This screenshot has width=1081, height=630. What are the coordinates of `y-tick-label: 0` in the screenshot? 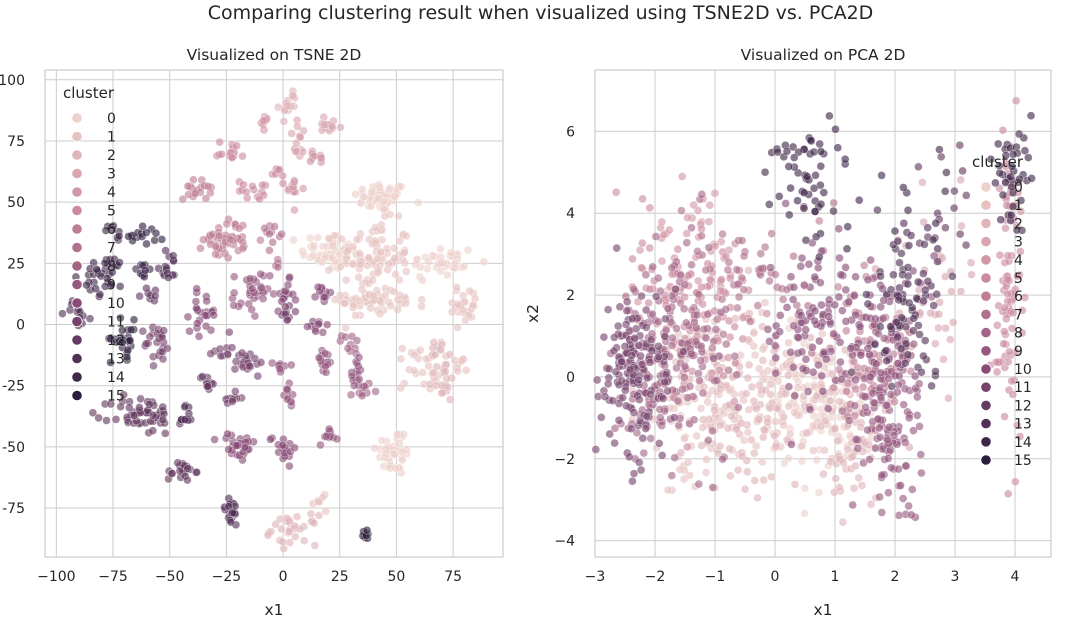 It's located at (570, 378).